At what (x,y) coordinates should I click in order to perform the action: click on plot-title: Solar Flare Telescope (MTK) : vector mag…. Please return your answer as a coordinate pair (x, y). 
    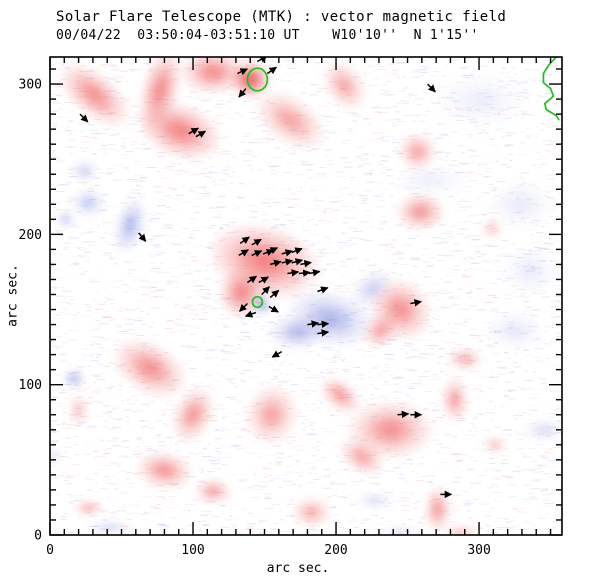
    Looking at the image, I should click on (281, 17).